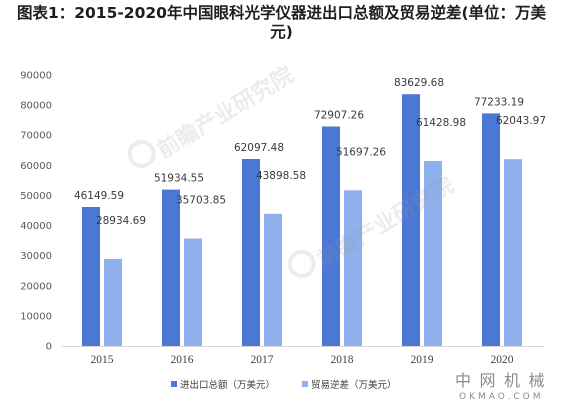 The width and height of the screenshot is (563, 402). What do you see at coordinates (102, 360) in the screenshot?
I see `x-tick-label-2015: 2015` at bounding box center [102, 360].